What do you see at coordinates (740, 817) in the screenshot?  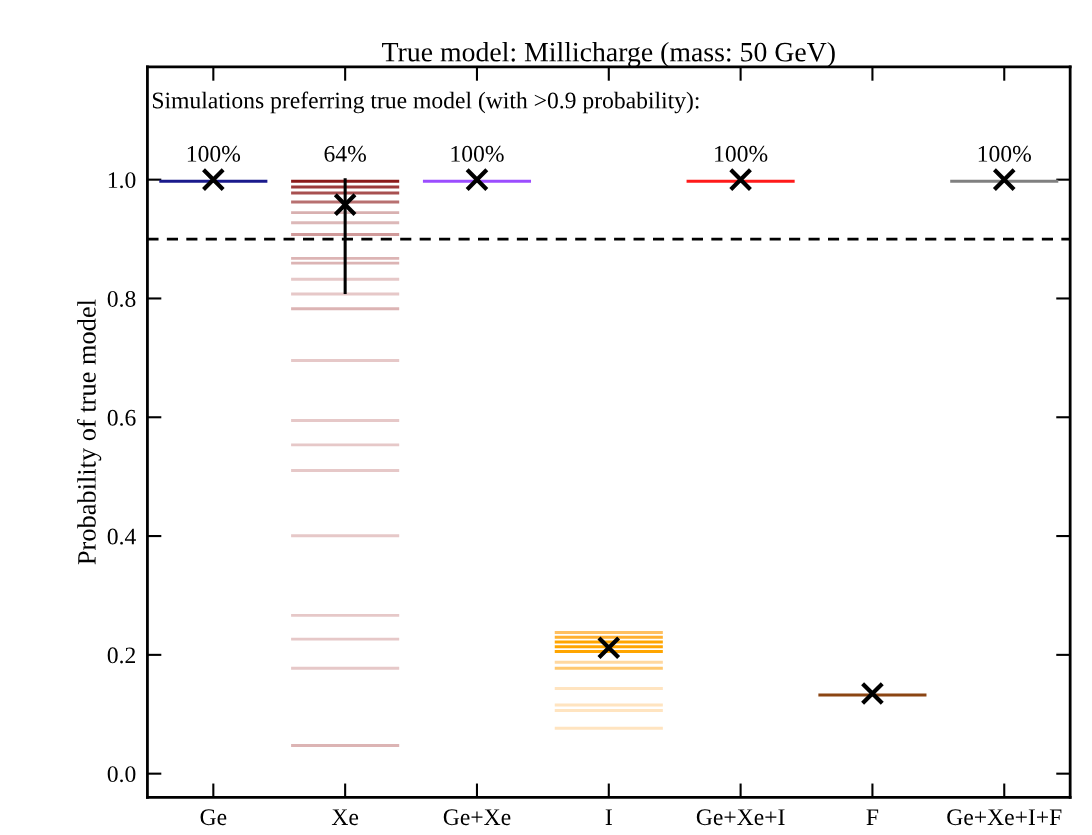 I see `x-tick-label: Ge+Xe+I` at bounding box center [740, 817].